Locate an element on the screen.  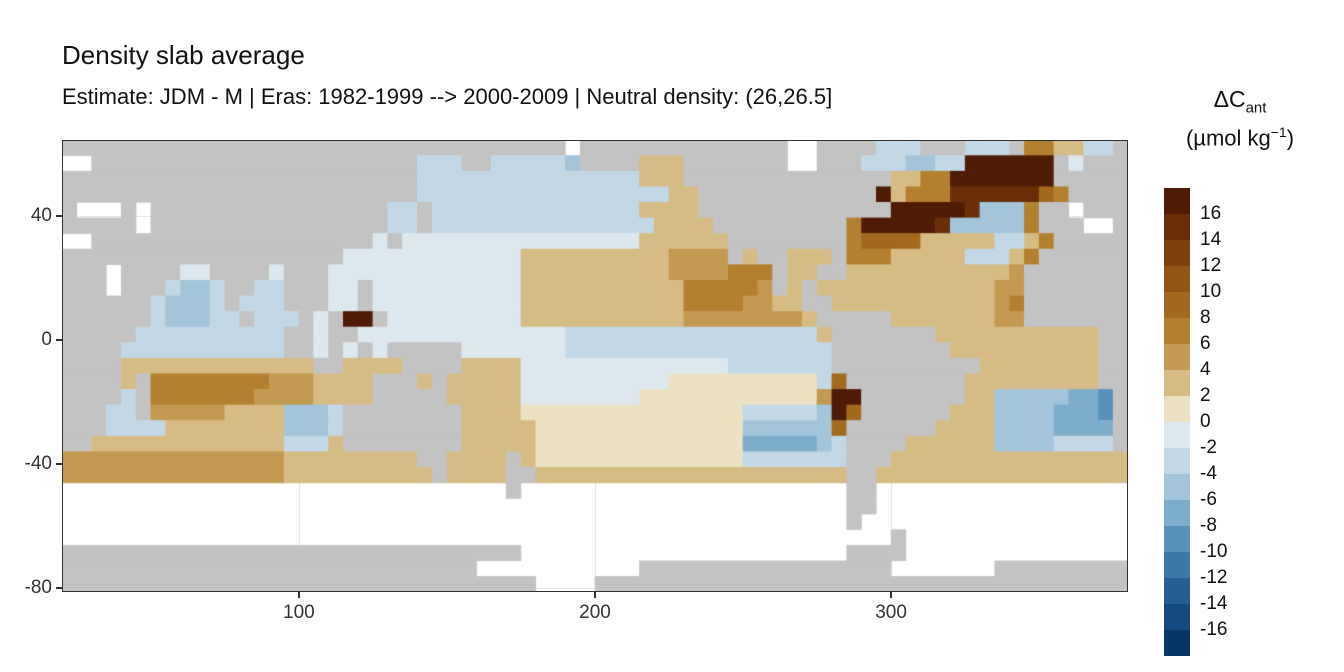
legend-title-subscript: ant is located at coordinates (1256, 108).